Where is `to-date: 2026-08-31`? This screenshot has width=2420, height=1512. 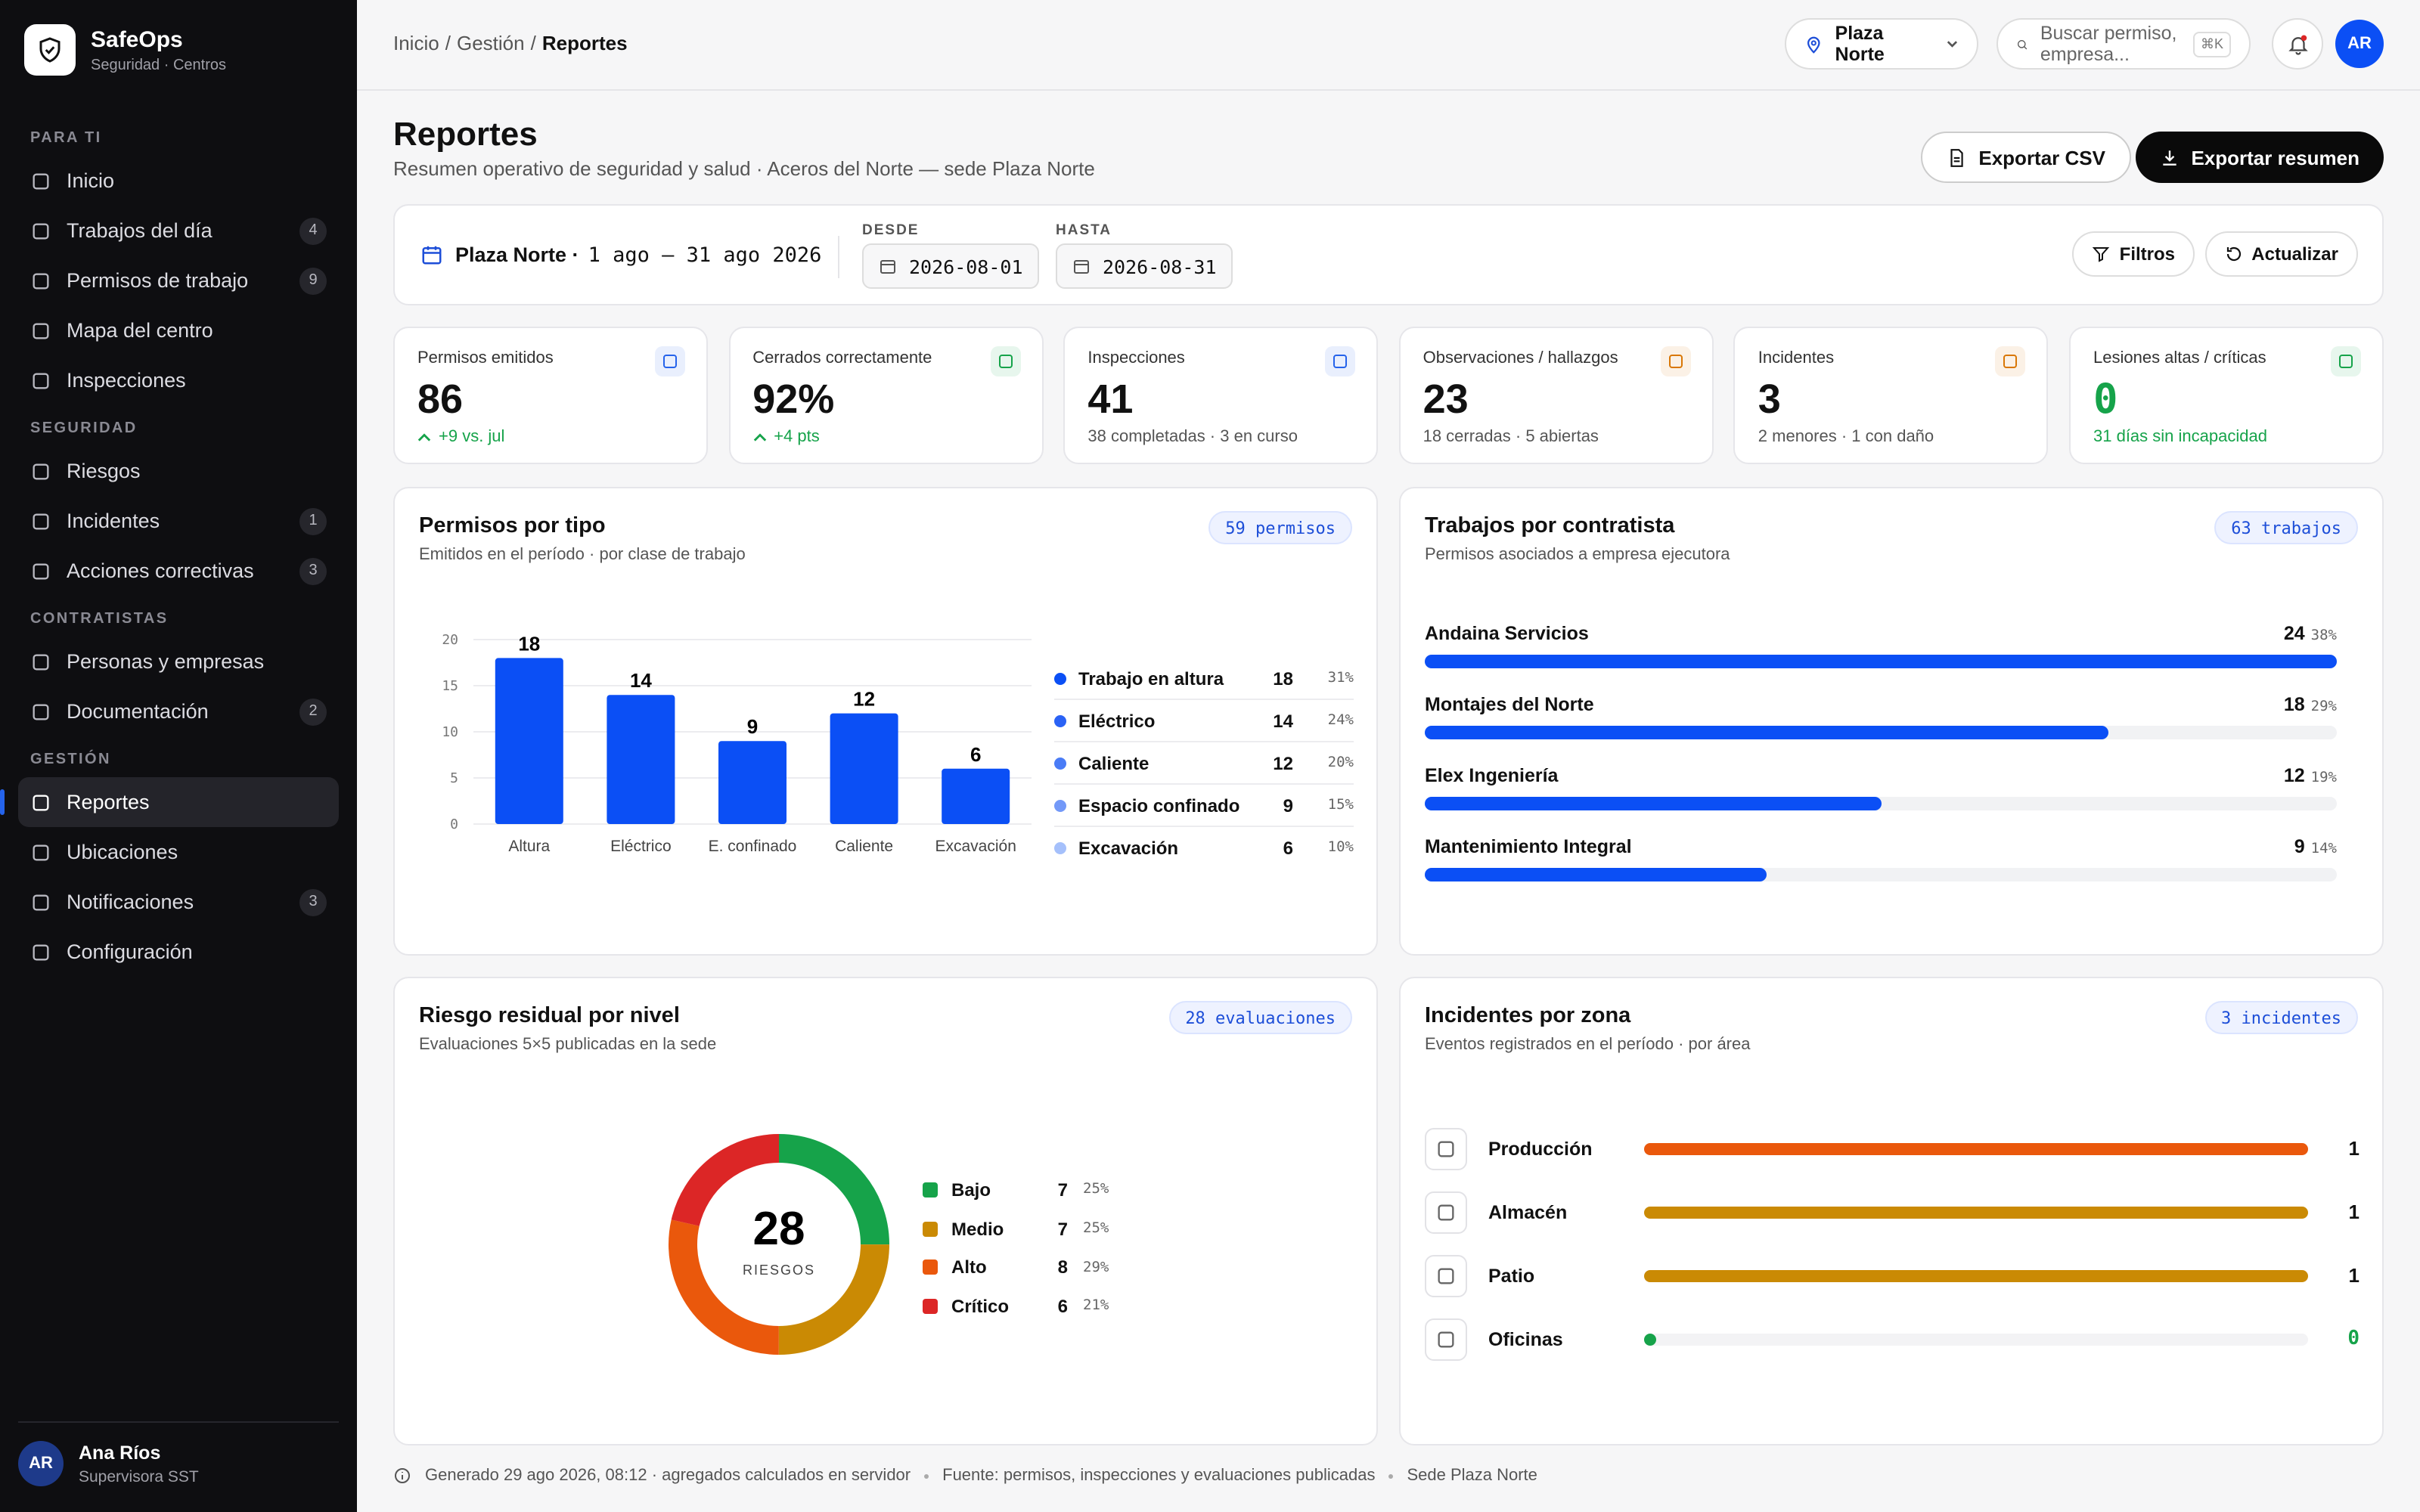
to-date: 2026-08-31 is located at coordinates (1144, 266).